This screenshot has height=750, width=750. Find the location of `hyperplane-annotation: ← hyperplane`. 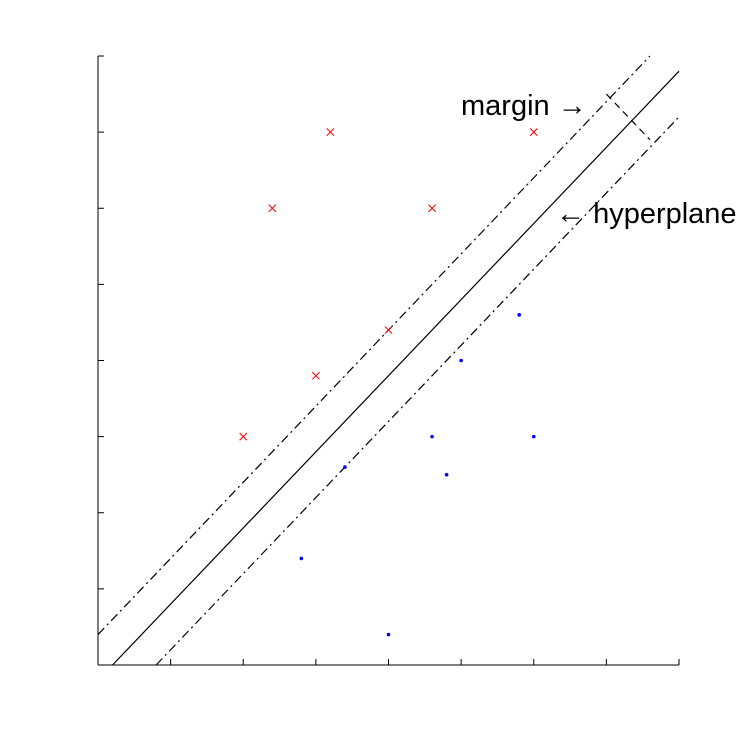

hyperplane-annotation: ← hyperplane is located at coordinates (646, 214).